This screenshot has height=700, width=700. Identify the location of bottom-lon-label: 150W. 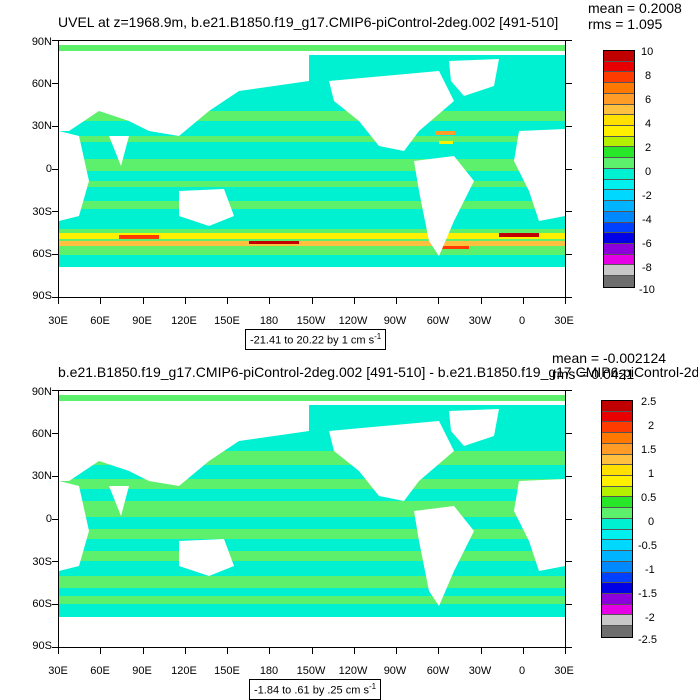
(311, 671).